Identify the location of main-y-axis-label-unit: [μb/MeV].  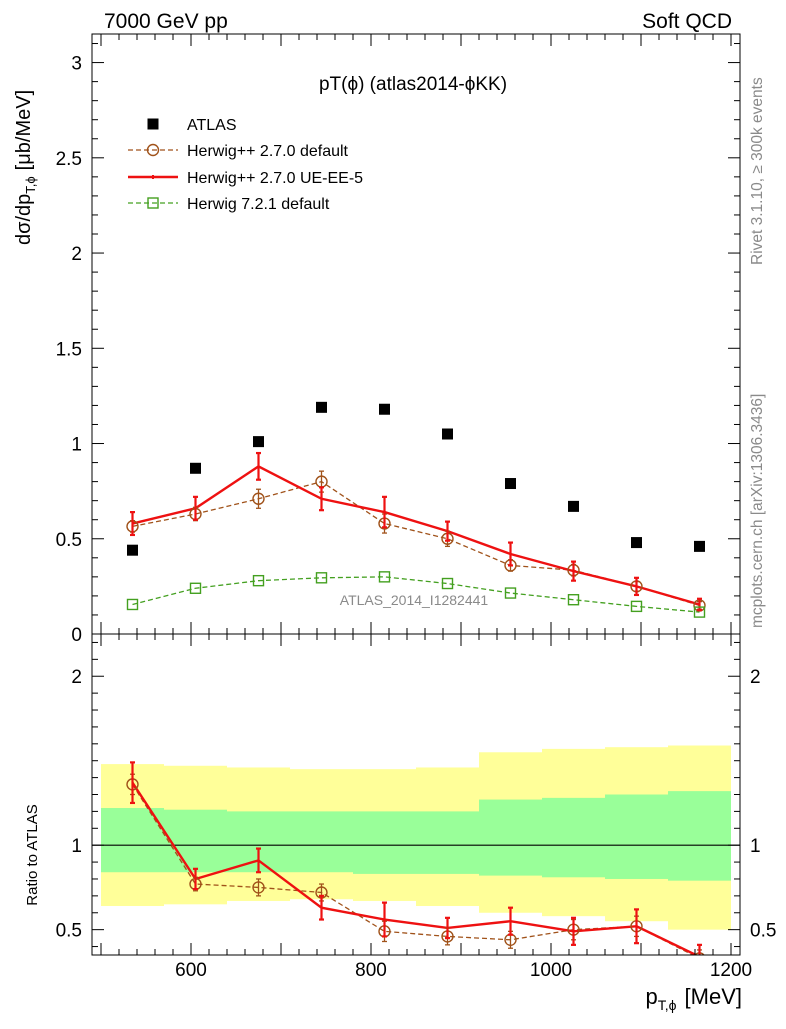
(24, 130).